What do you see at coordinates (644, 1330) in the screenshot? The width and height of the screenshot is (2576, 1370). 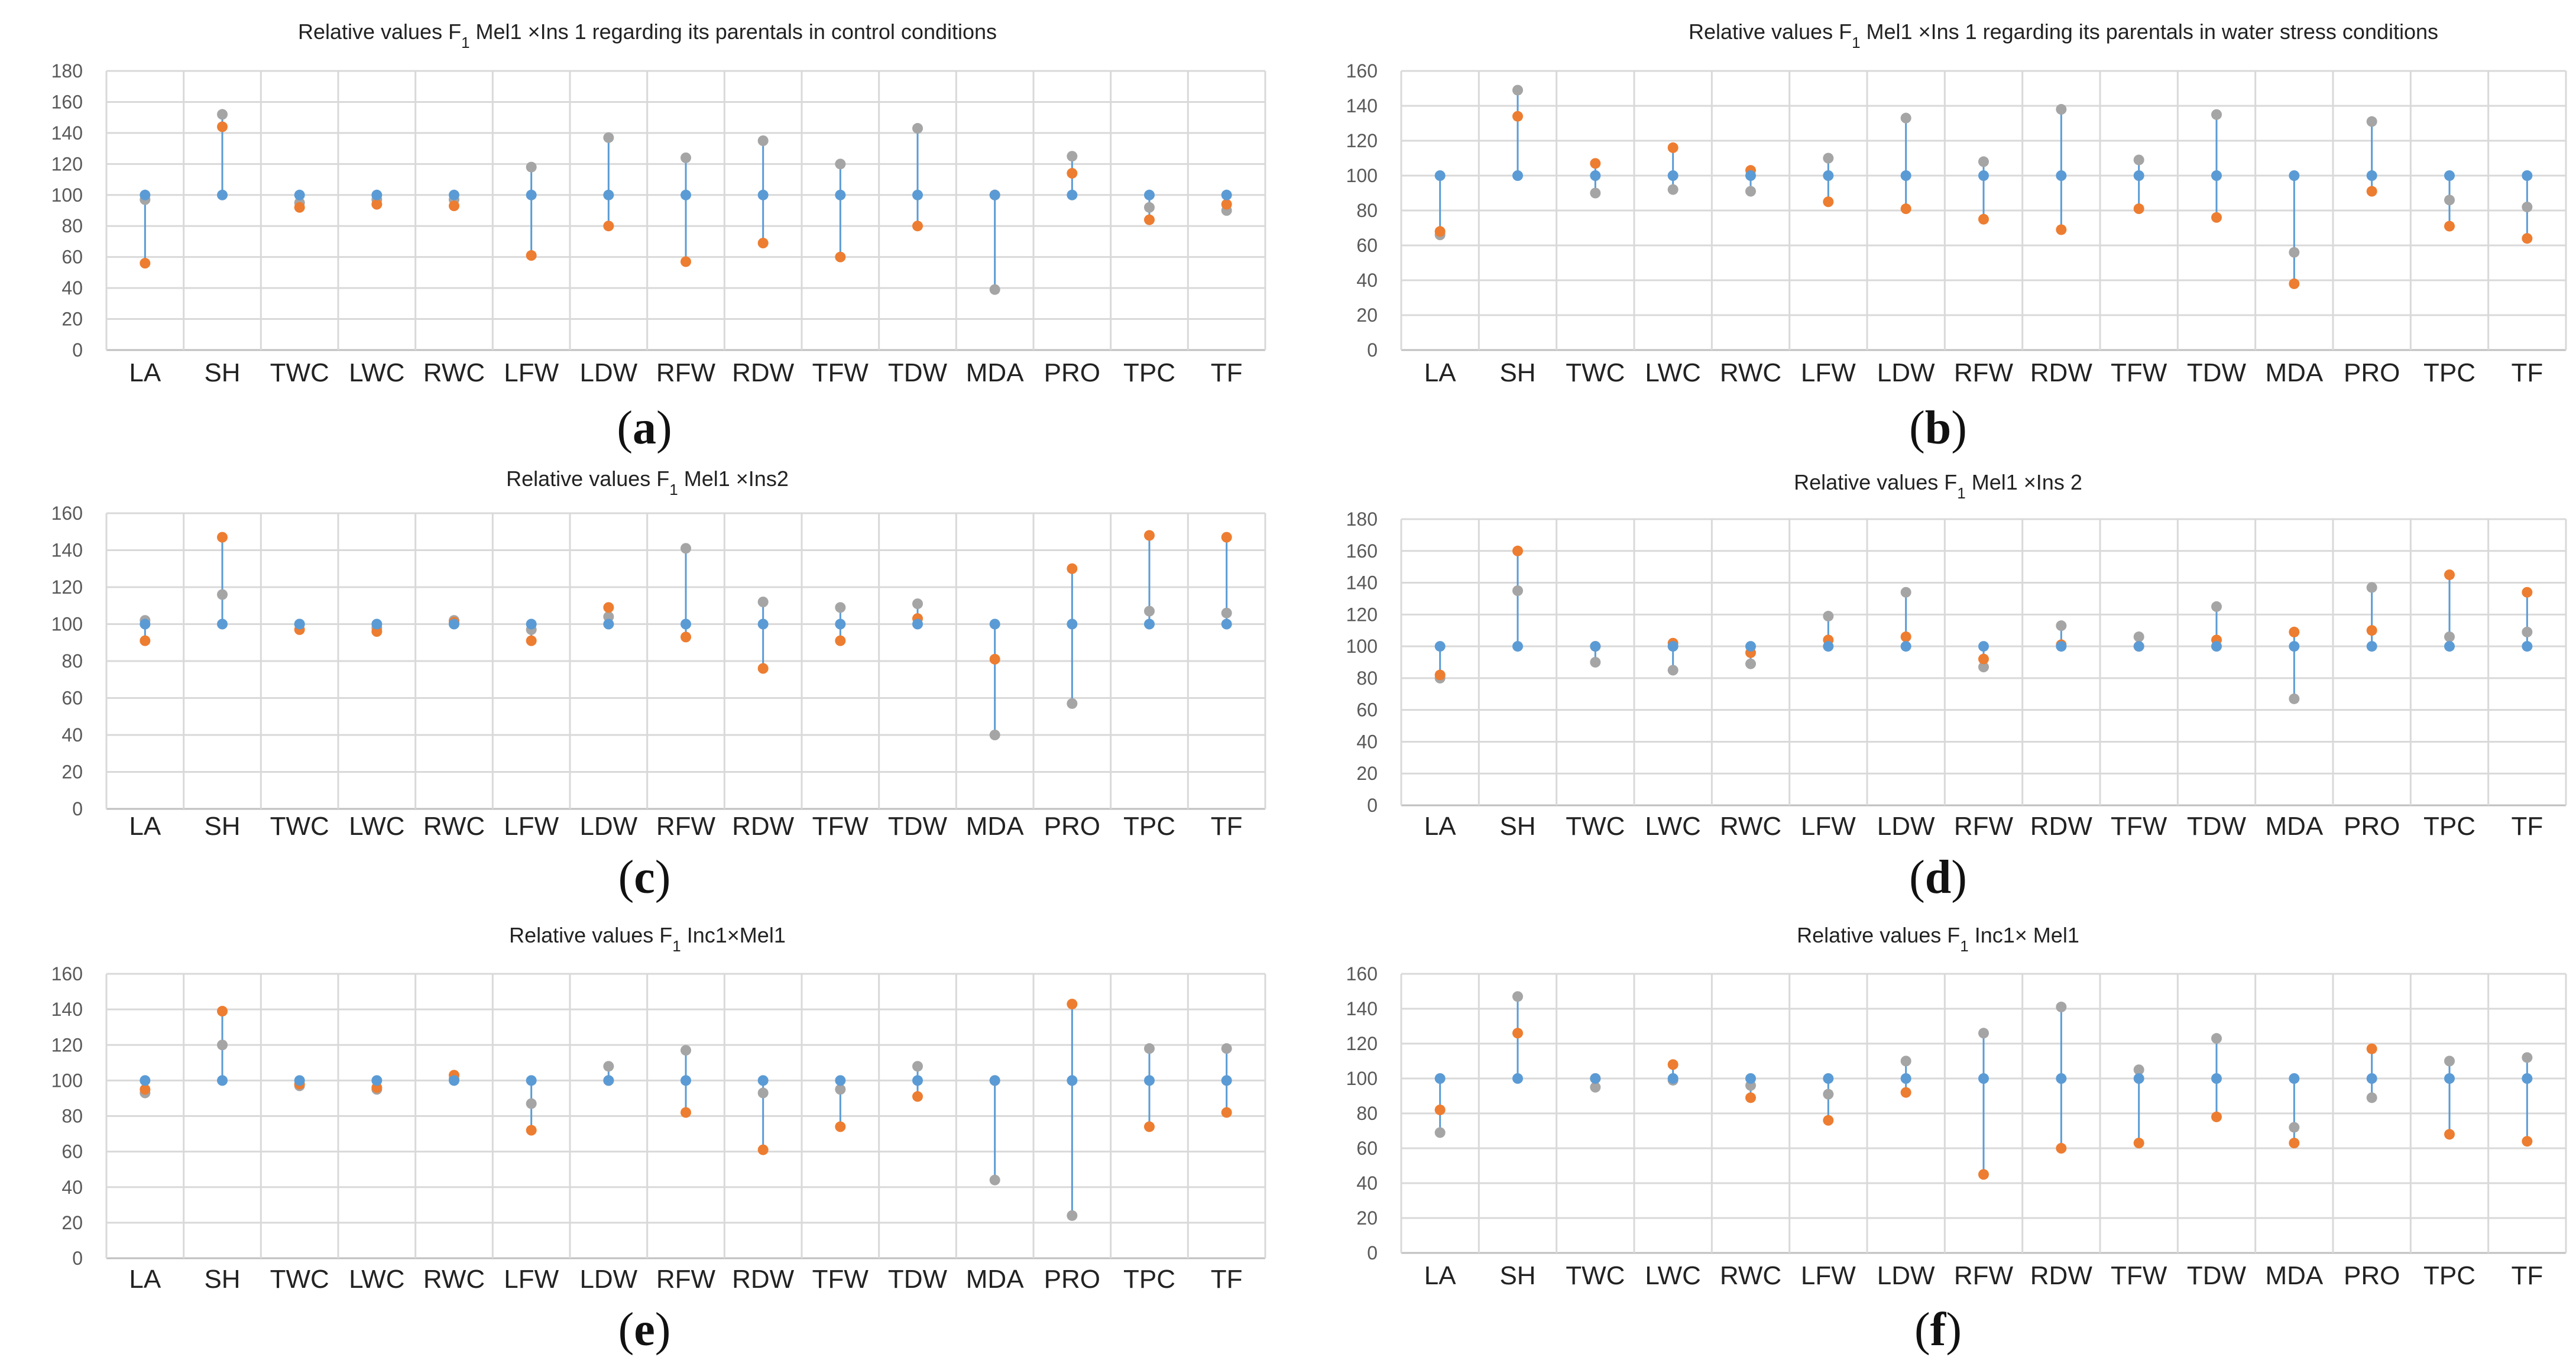 I see `panel-label: (e)` at bounding box center [644, 1330].